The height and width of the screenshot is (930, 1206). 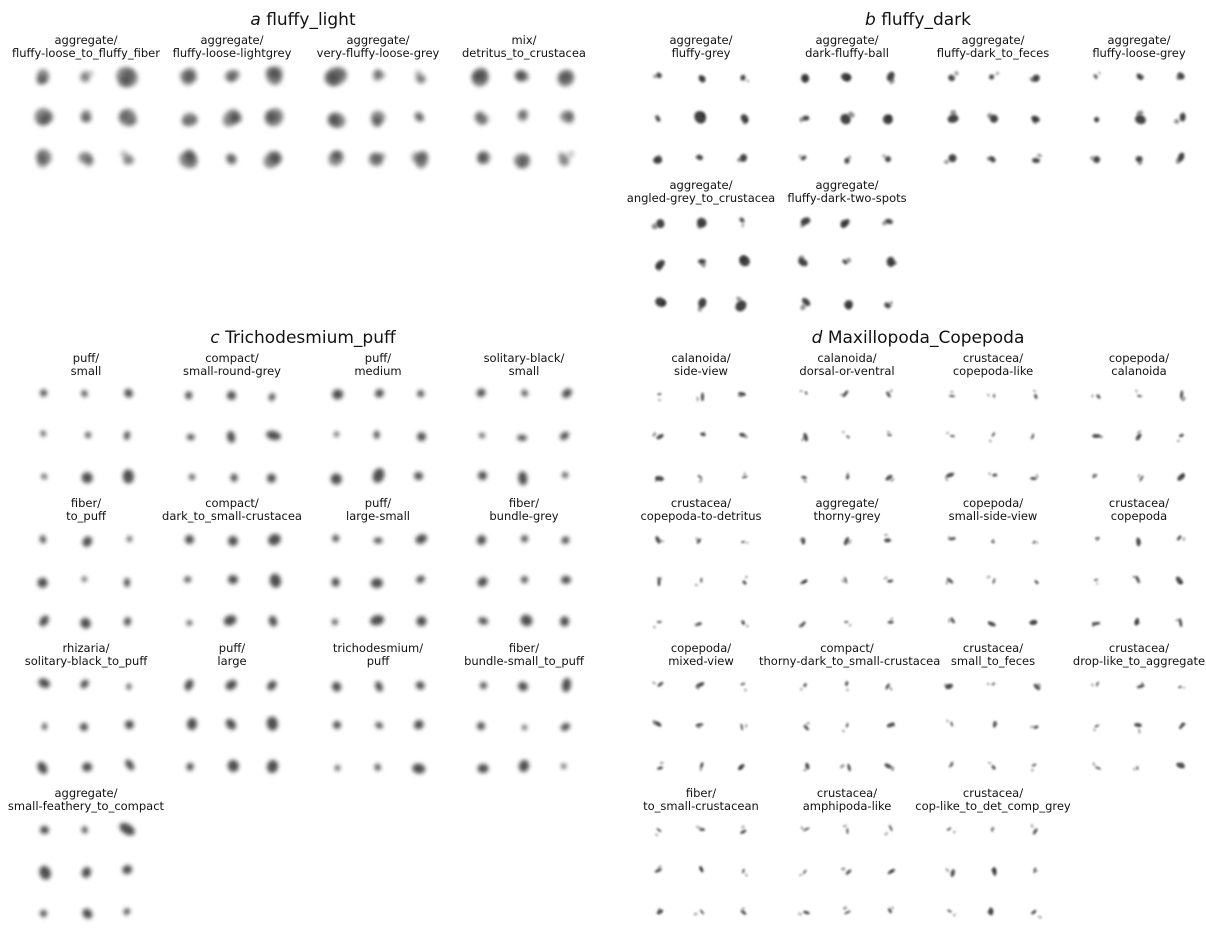 What do you see at coordinates (847, 198) in the screenshot?
I see `category-type: fluffy-dark-two-spots` at bounding box center [847, 198].